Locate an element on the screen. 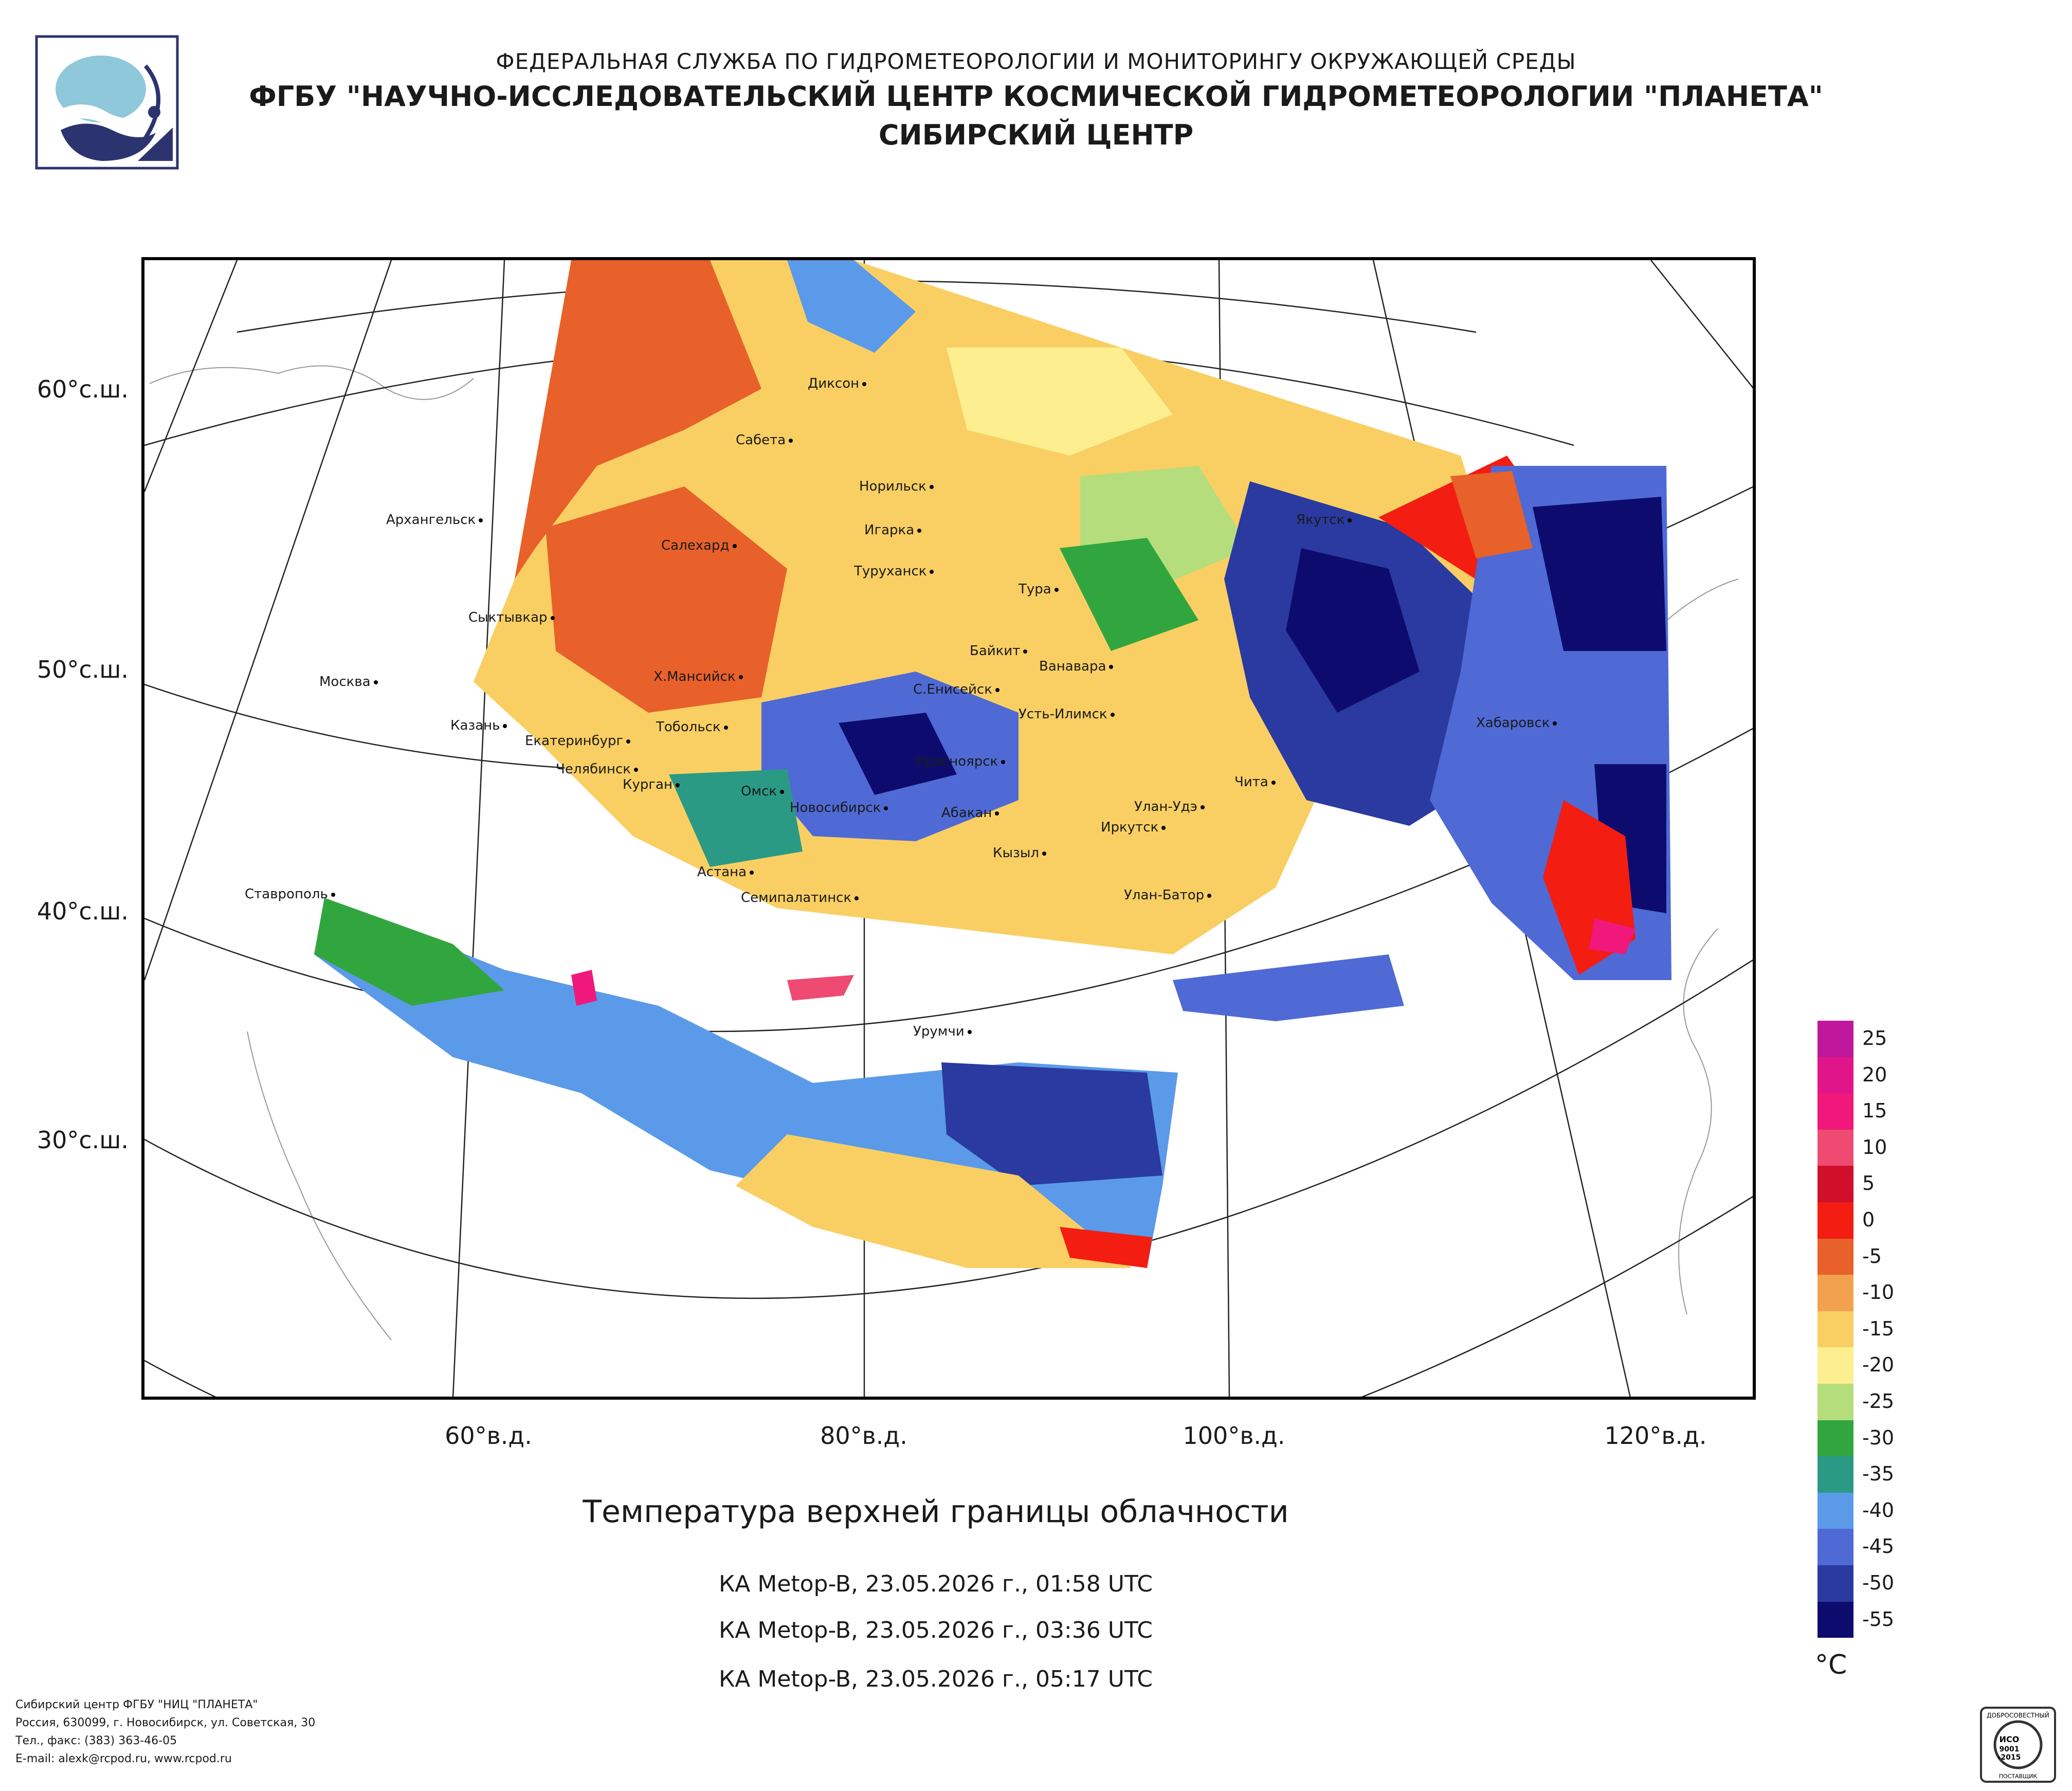 The height and width of the screenshot is (1791, 2072). city-label: Байкит is located at coordinates (1000, 651).